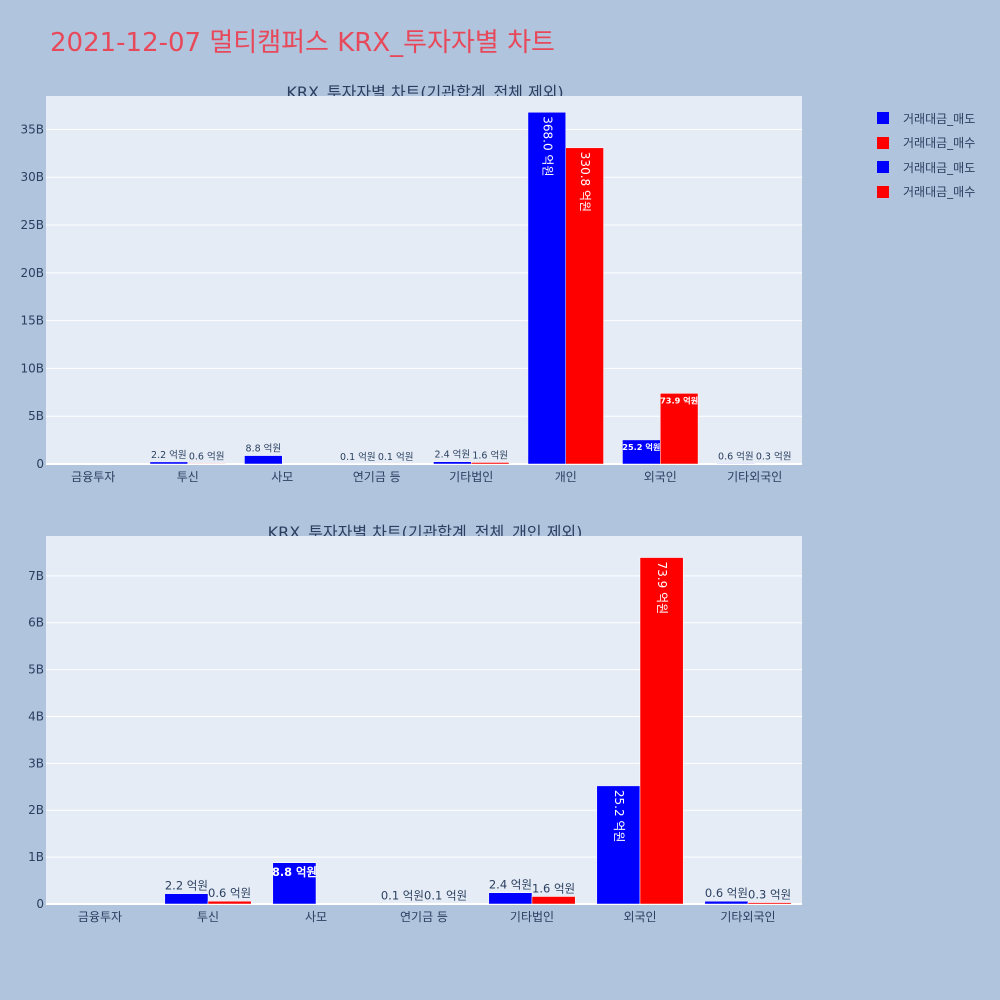 The width and height of the screenshot is (1000, 1000). What do you see at coordinates (36, 623) in the screenshot?
I see `y-tick-label: 6B` at bounding box center [36, 623].